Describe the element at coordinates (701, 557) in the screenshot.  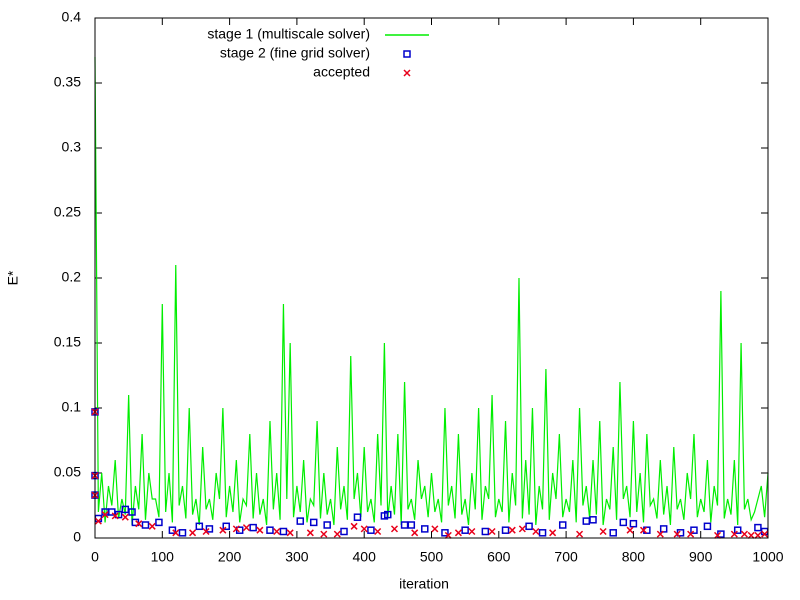
I see `x-tick-label: 900` at that location.